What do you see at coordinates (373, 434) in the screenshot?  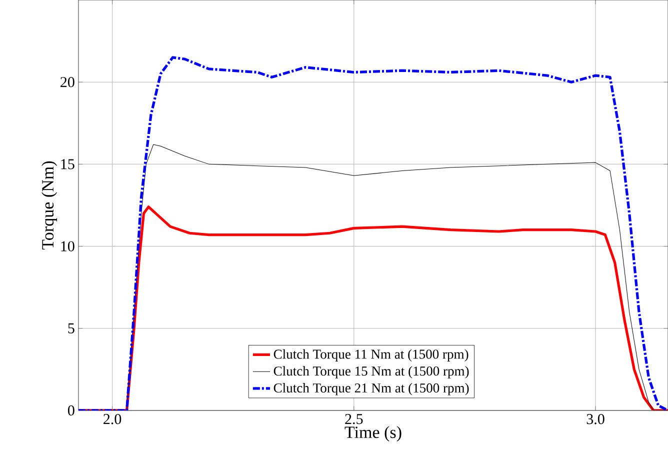 I see `x-axis-title: Time (s)` at bounding box center [373, 434].